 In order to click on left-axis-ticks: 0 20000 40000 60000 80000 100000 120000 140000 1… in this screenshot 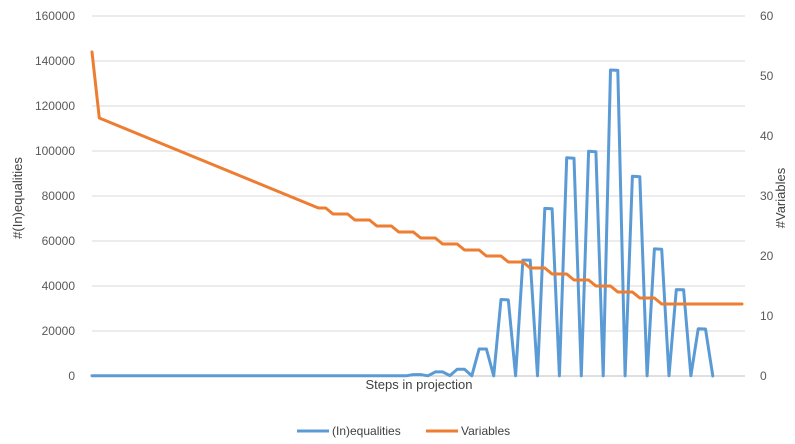, I will do `click(55, 196)`.